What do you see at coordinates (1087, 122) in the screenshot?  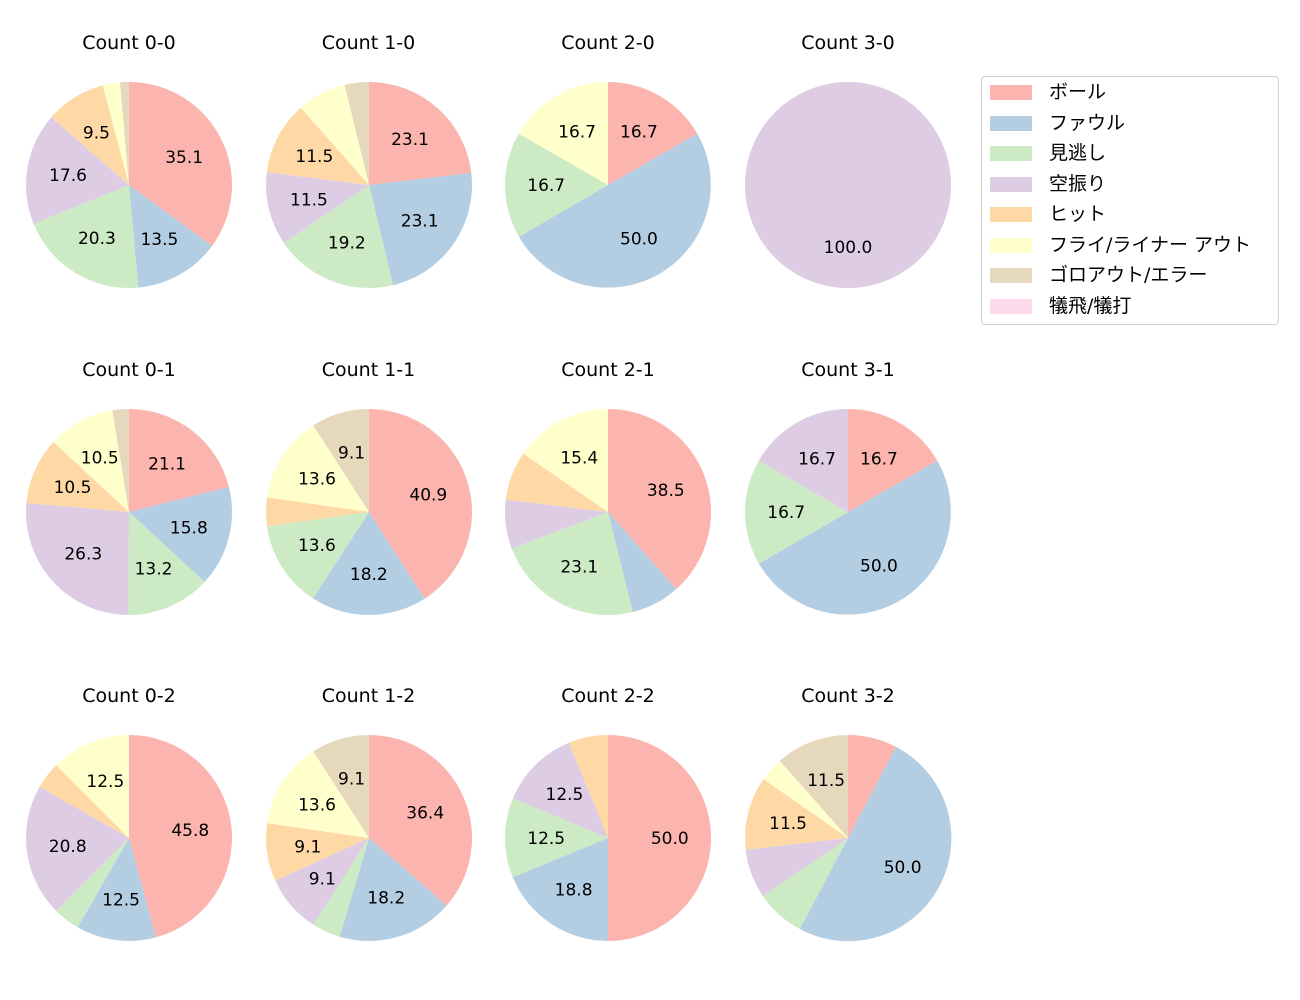 I see `legend-label: ファウル` at bounding box center [1087, 122].